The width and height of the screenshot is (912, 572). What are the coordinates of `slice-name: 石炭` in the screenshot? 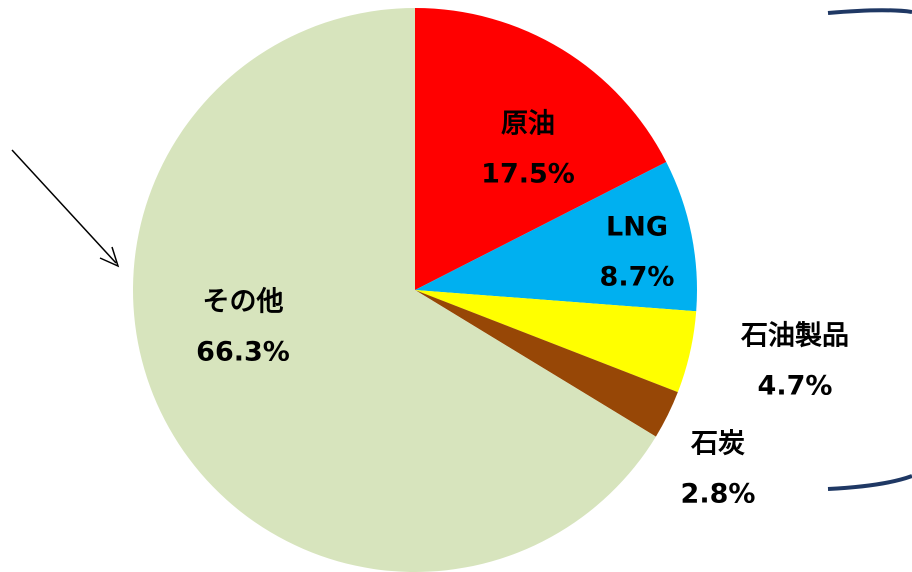 It's located at (717, 444).